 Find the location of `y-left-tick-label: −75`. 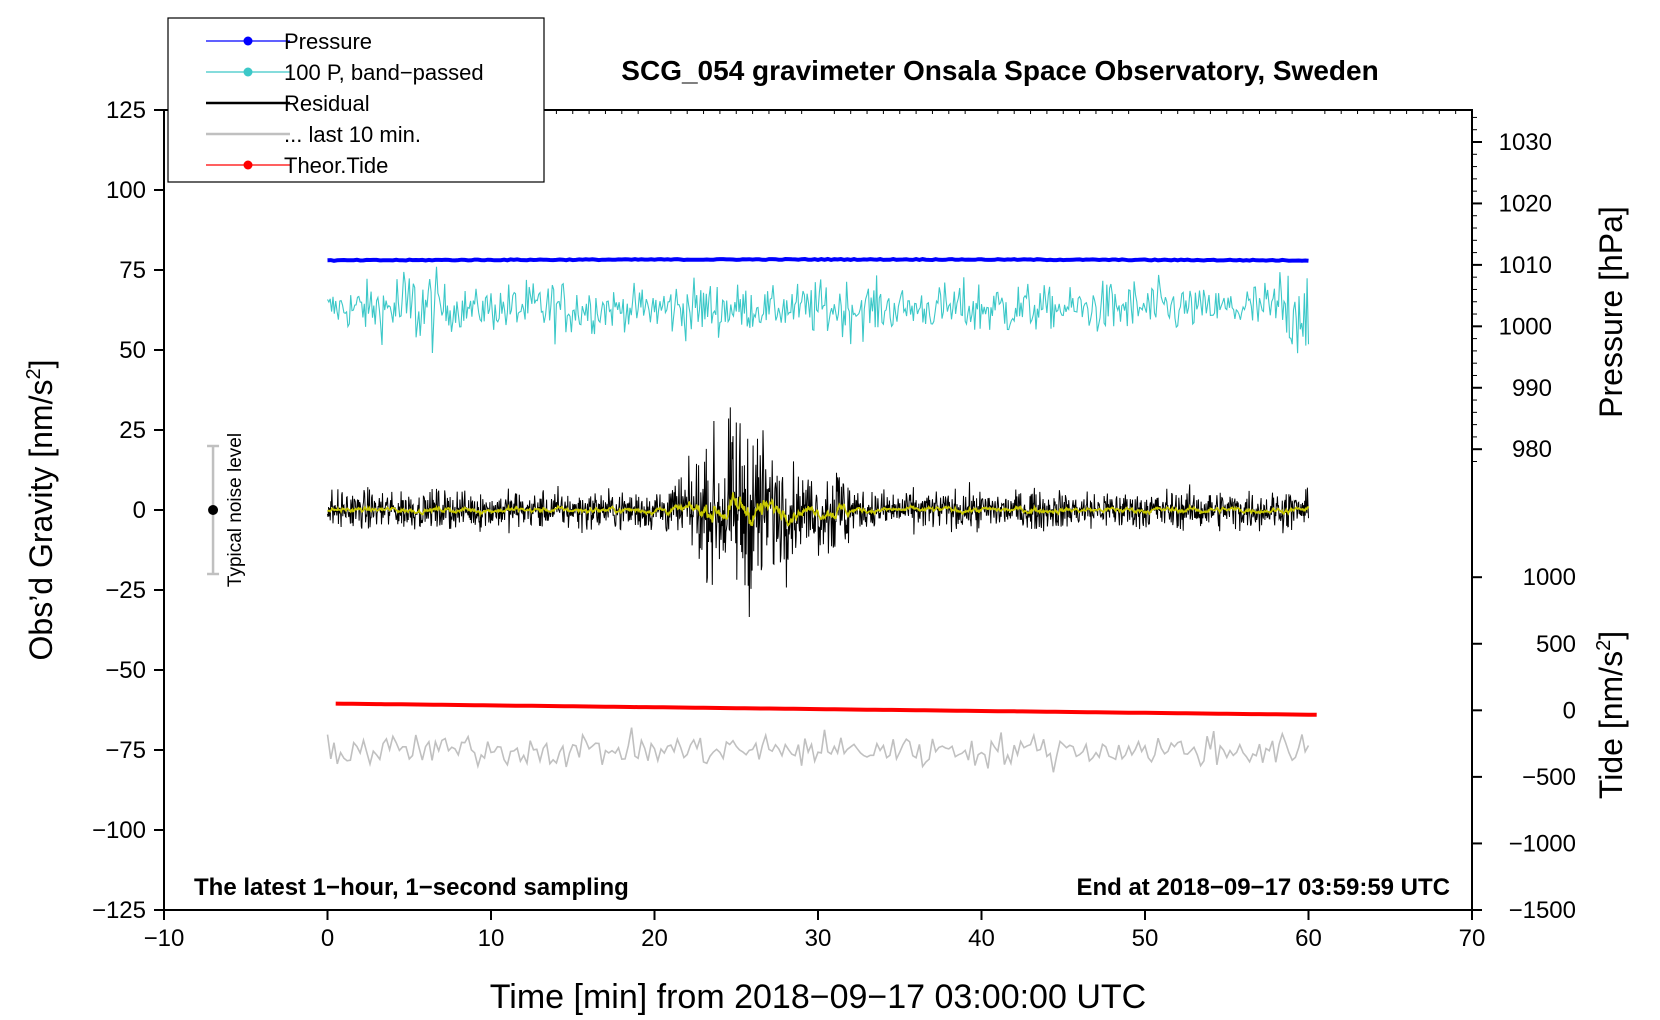

y-left-tick-label: −75 is located at coordinates (125, 750).